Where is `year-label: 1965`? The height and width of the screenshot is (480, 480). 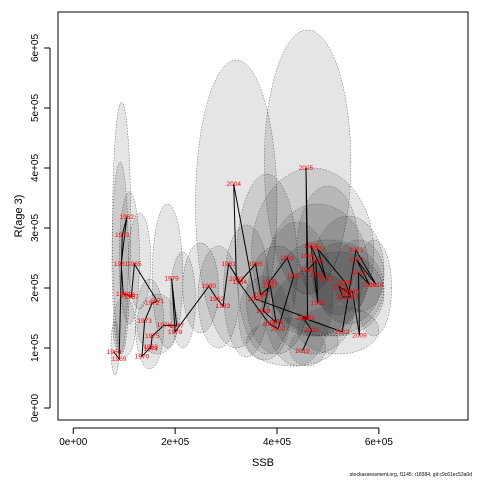
year-label: 1965 is located at coordinates (134, 264).